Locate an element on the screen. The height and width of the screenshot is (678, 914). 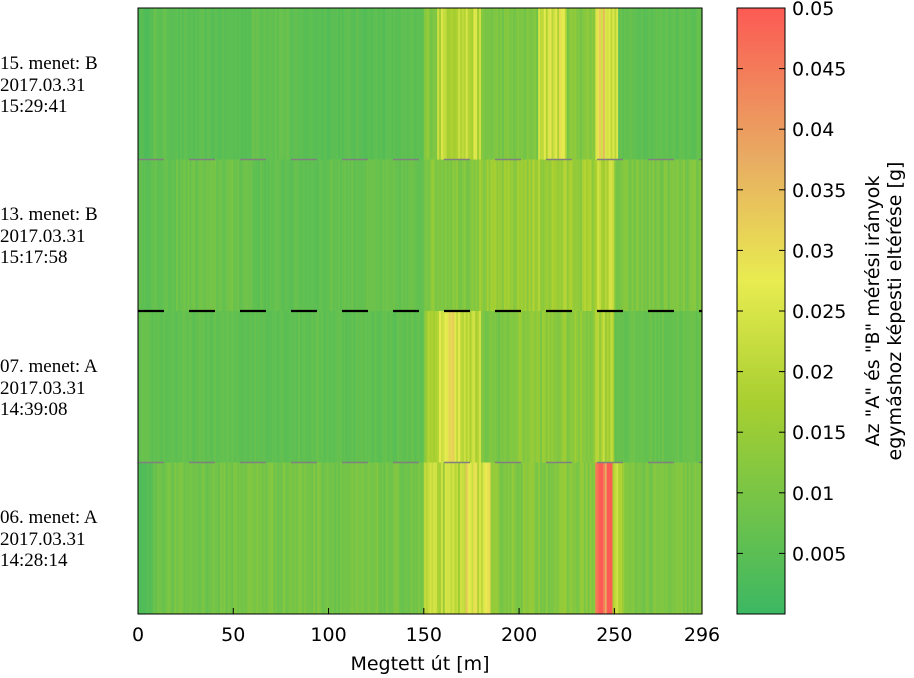
heatmap-row is located at coordinates (420, 84).